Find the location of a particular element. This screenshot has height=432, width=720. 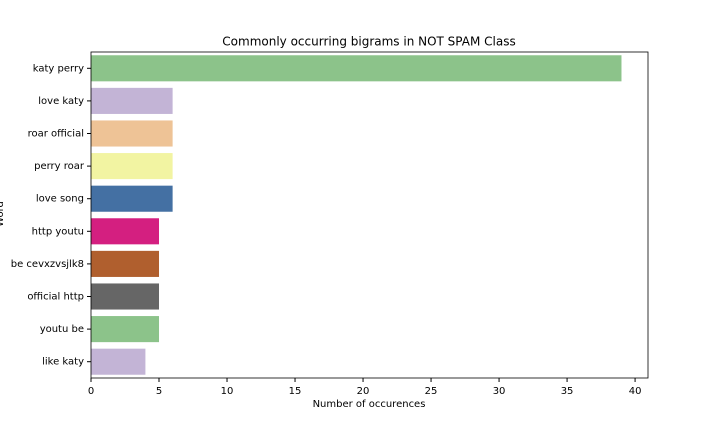

y-tick-label: love song is located at coordinates (60, 199).